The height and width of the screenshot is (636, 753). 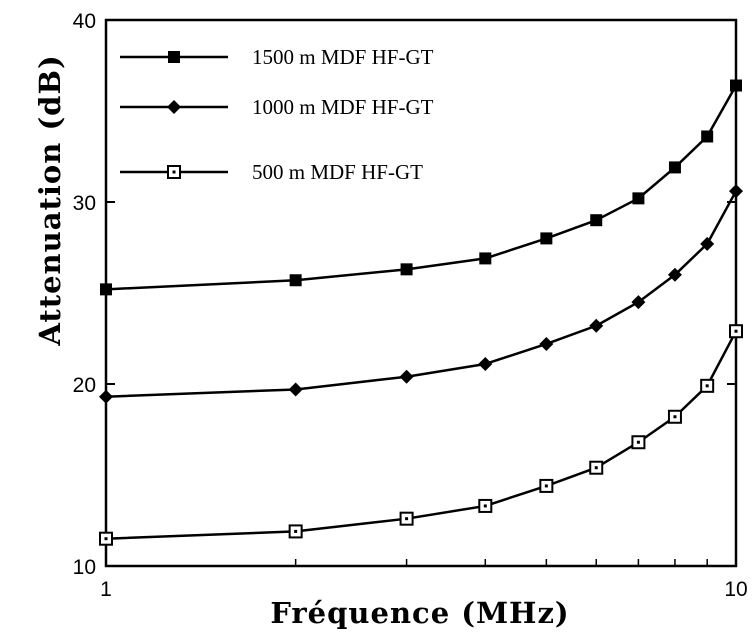 What do you see at coordinates (419, 613) in the screenshot?
I see `x-axis-title: Fréquence (MHz)` at bounding box center [419, 613].